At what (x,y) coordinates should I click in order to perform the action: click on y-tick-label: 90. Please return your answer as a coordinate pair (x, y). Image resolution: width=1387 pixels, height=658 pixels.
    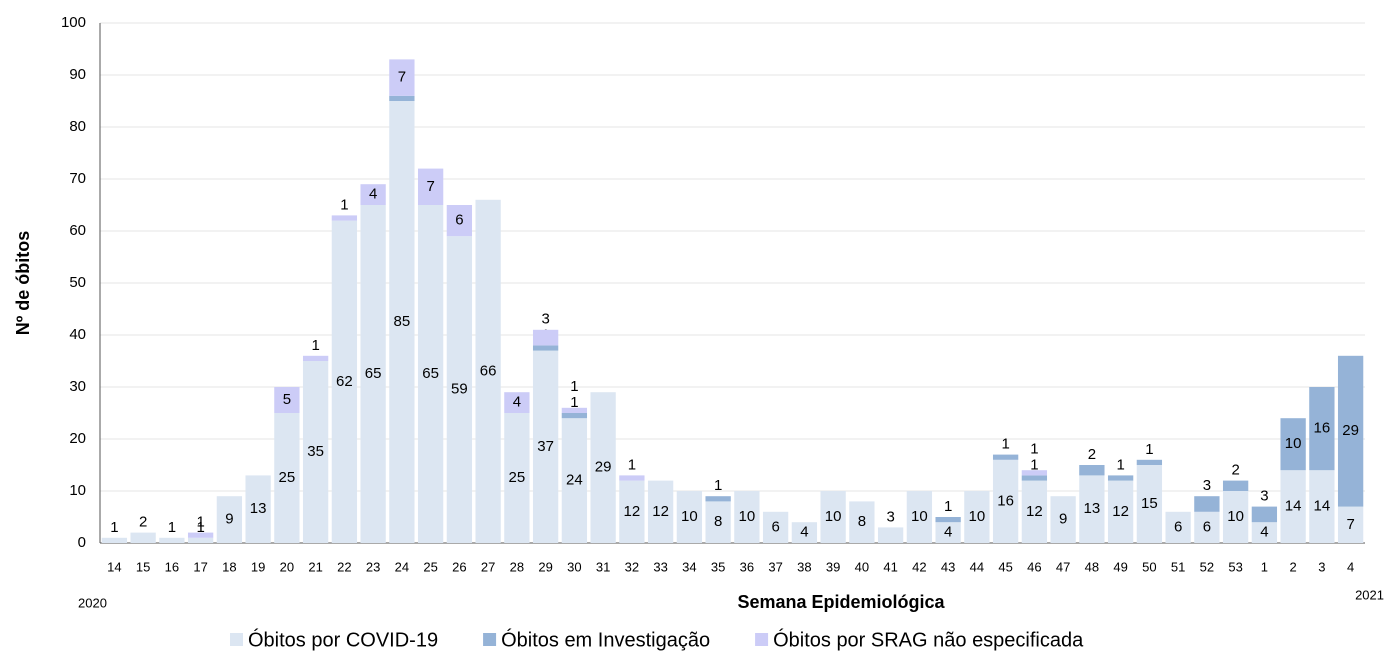
    Looking at the image, I should click on (77, 74).